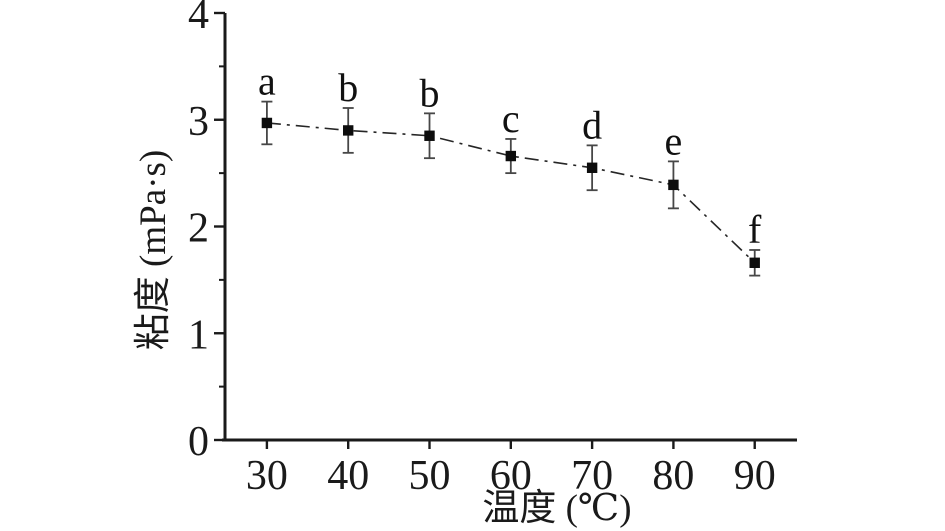  What do you see at coordinates (267, 81) in the screenshot?
I see `significance-letter: a` at bounding box center [267, 81].